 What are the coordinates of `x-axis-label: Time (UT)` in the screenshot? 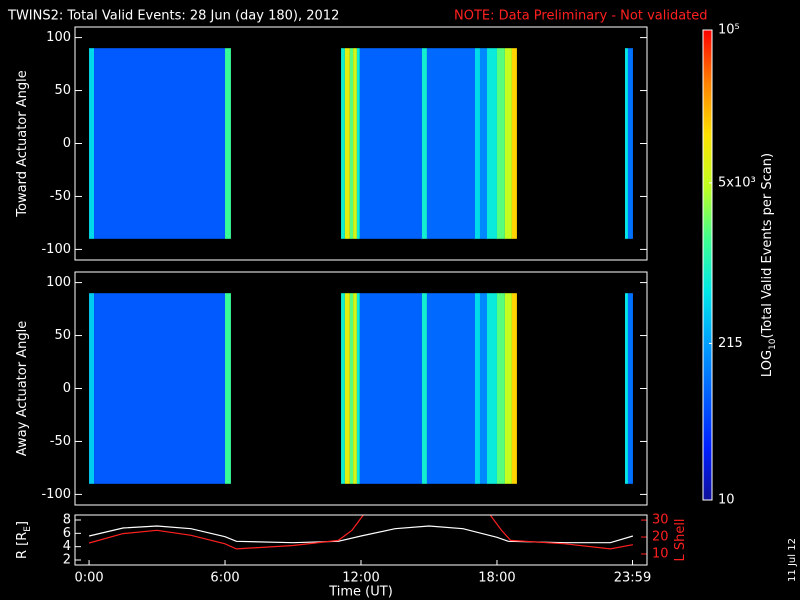 It's located at (360, 592).